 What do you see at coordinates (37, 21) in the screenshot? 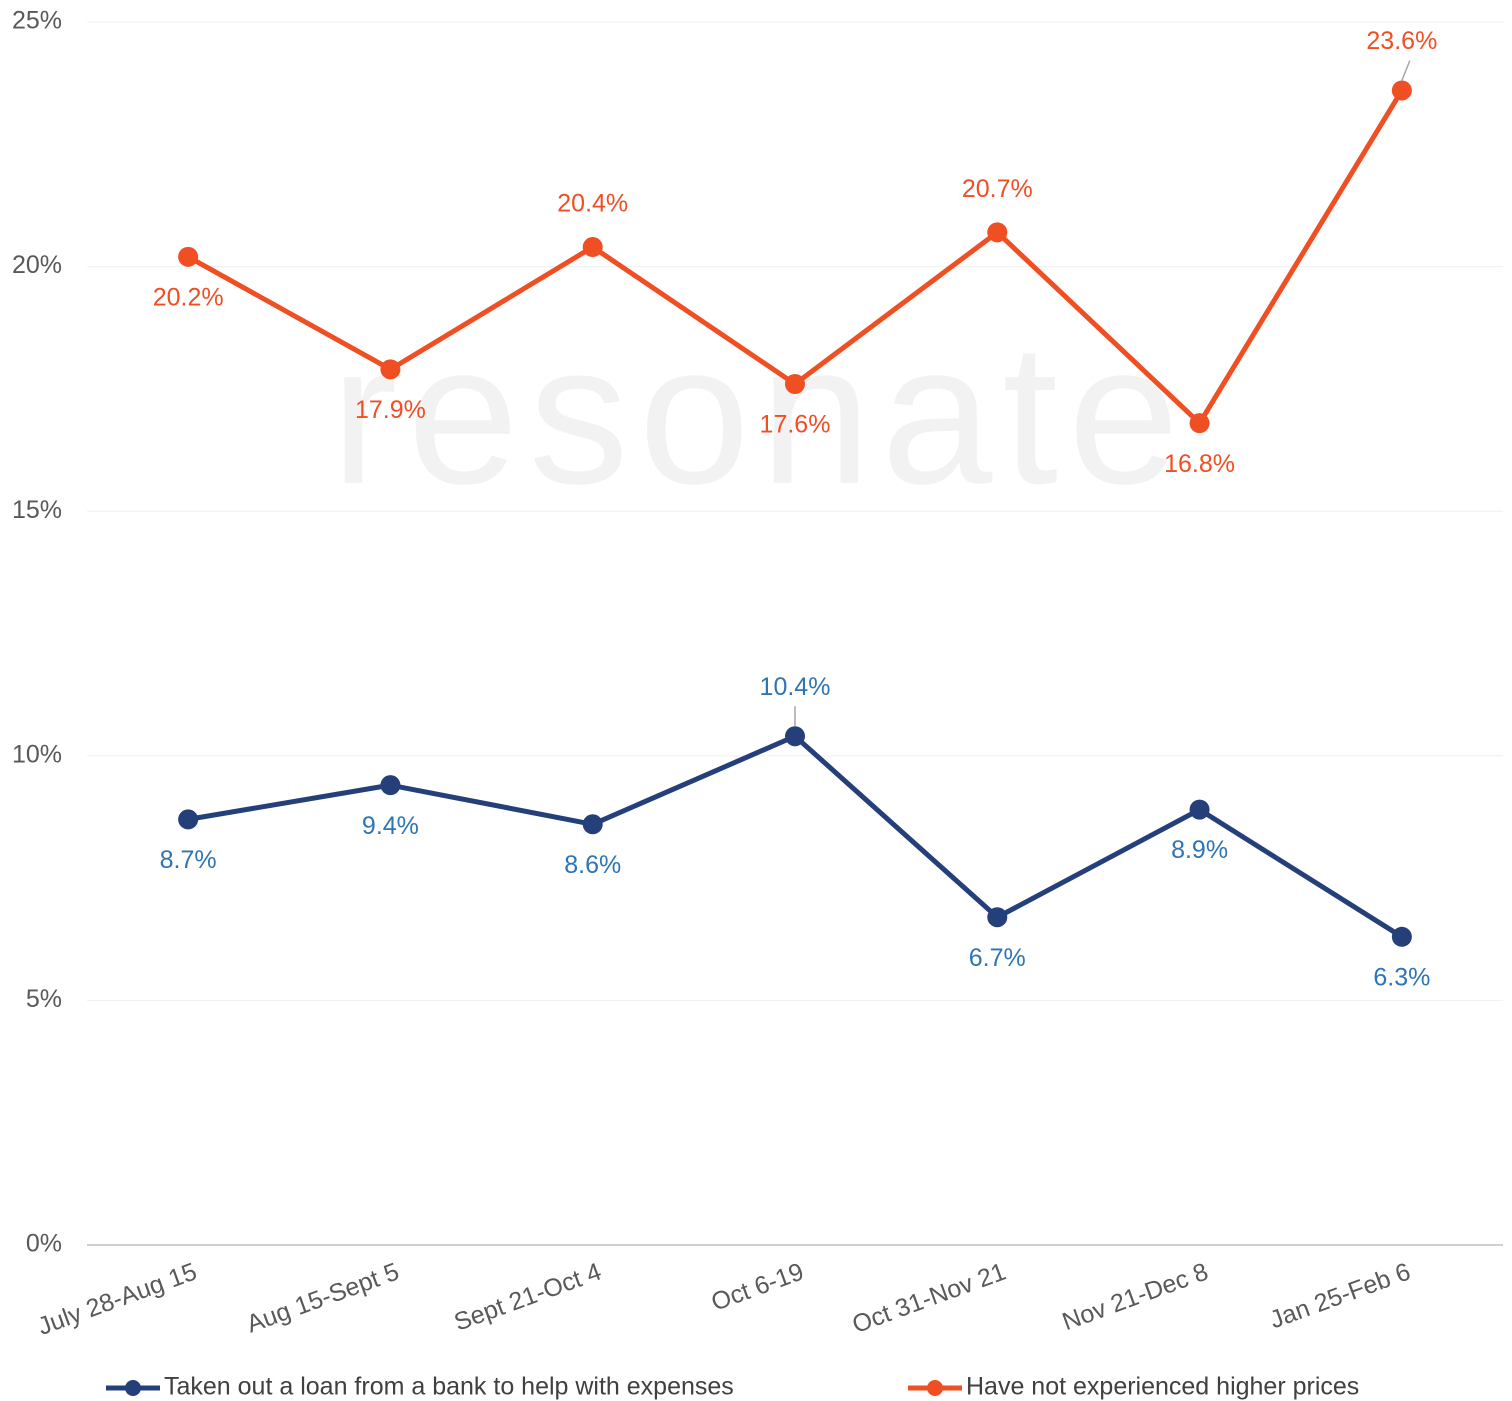
I see `y-tick-label: 25%` at bounding box center [37, 21].